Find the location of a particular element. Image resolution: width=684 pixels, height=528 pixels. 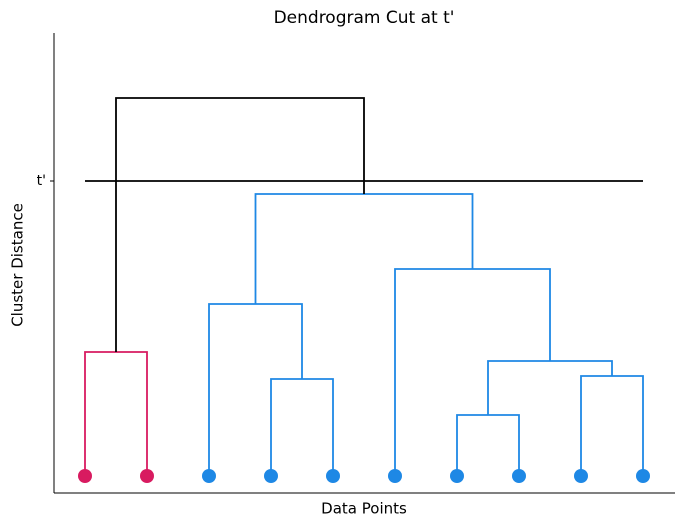

chart-title: Dendrogram Cut at t' is located at coordinates (364, 18).